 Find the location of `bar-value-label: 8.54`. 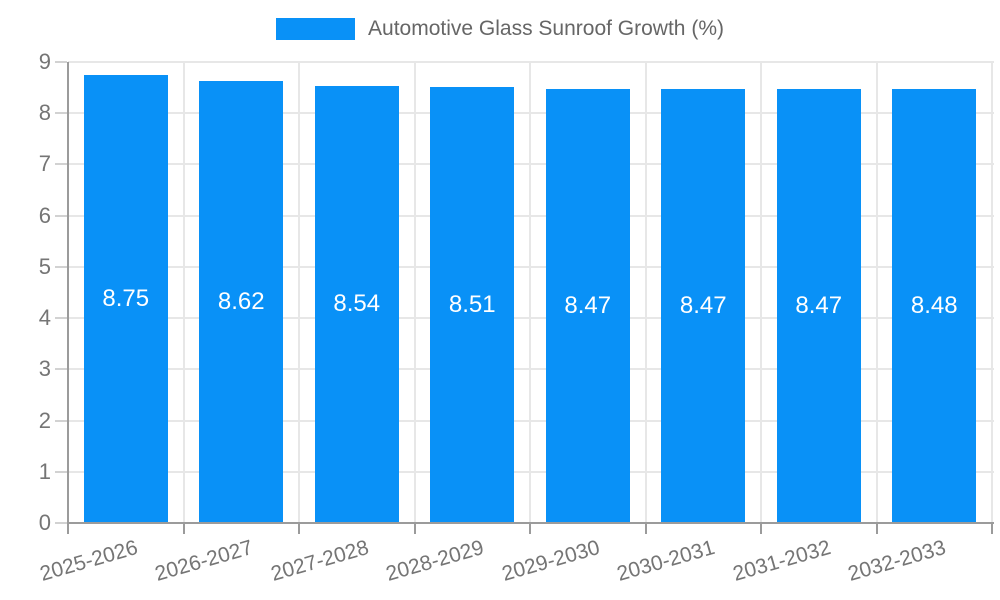

bar-value-label: 8.54 is located at coordinates (357, 304).